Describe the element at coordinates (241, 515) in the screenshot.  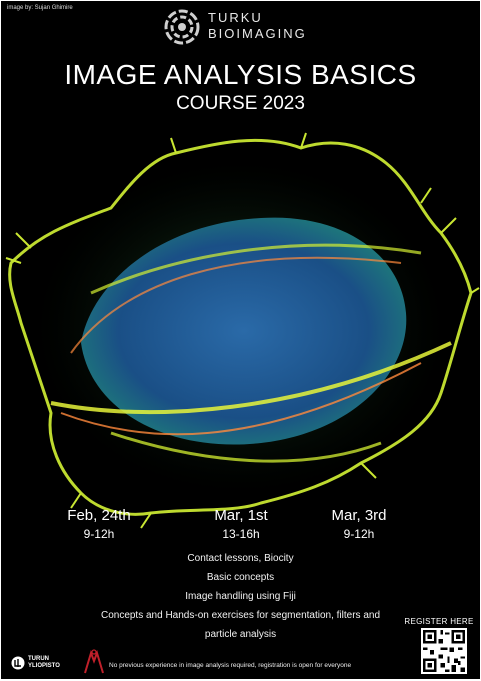
I see `session-date: Mar, 1st` at that location.